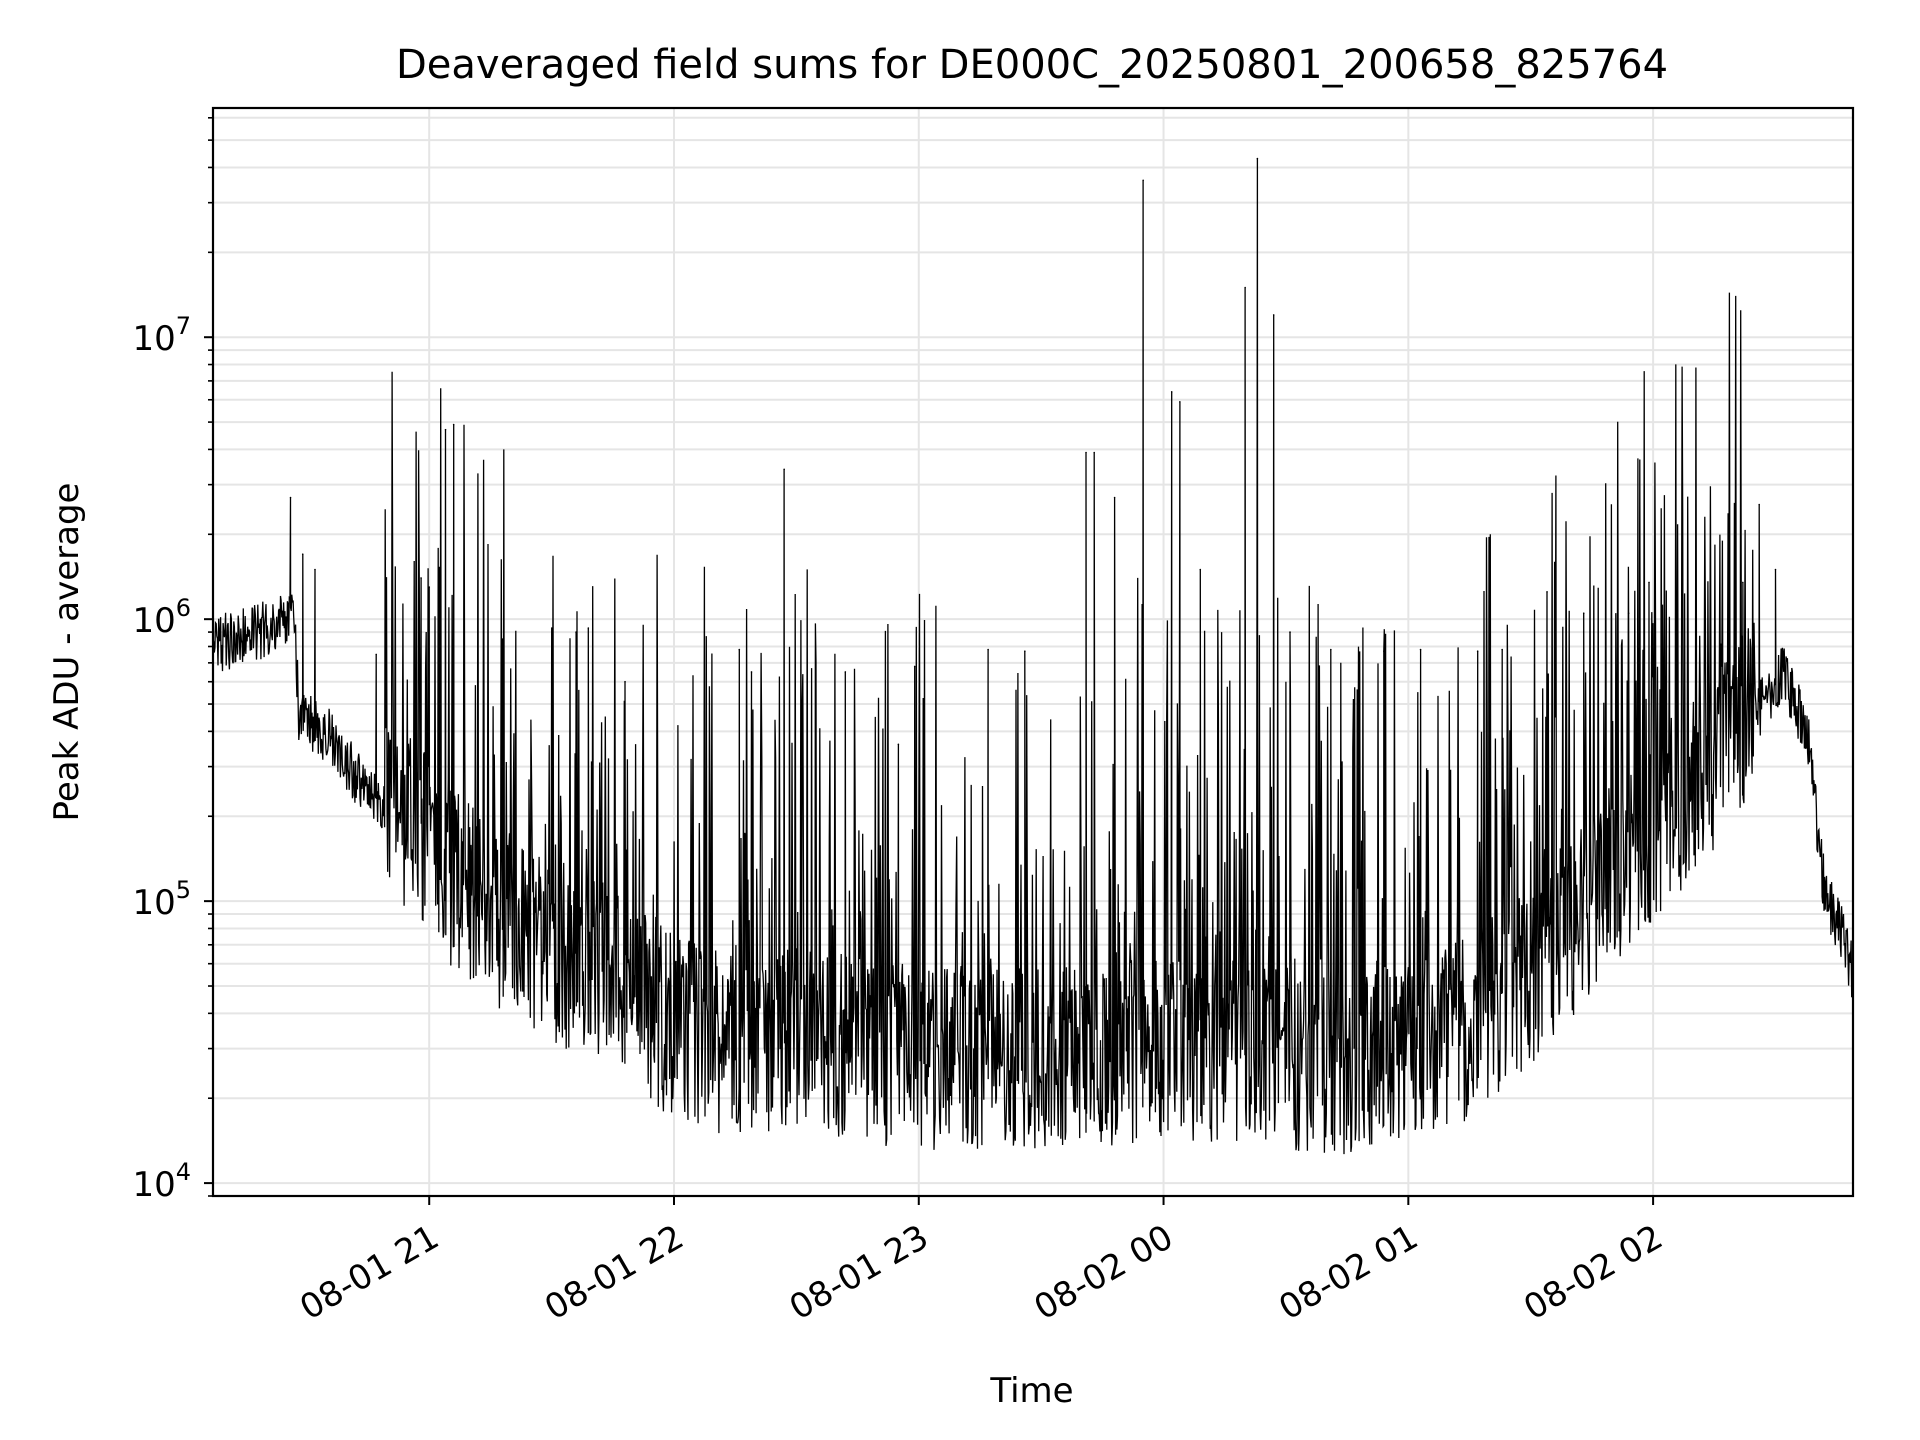 Image resolution: width=1920 pixels, height=1440 pixels. I want to click on y-tick-label: 10⁷, so click(161, 335).